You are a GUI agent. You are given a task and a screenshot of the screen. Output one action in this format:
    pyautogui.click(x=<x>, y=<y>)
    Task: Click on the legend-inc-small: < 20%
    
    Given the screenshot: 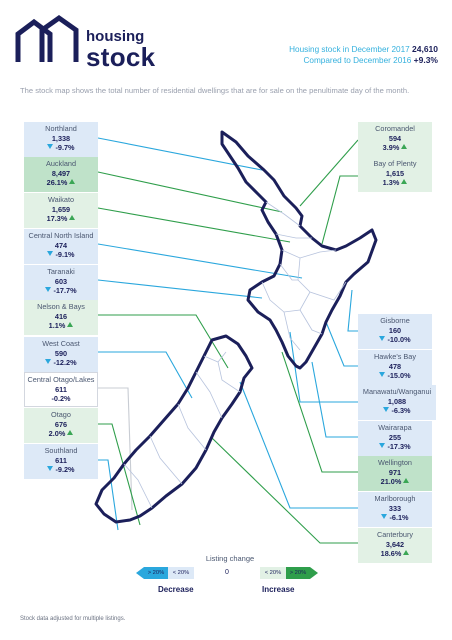 What is the action you would take?
    pyautogui.click(x=273, y=573)
    